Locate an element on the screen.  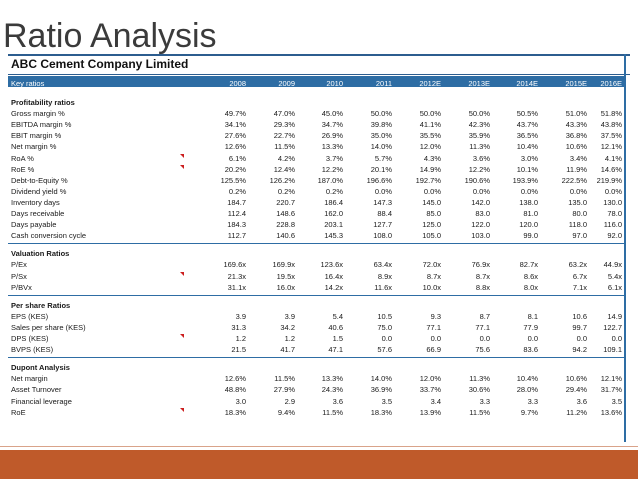
cell-value: 50.0% is located at coordinates (381, 114).